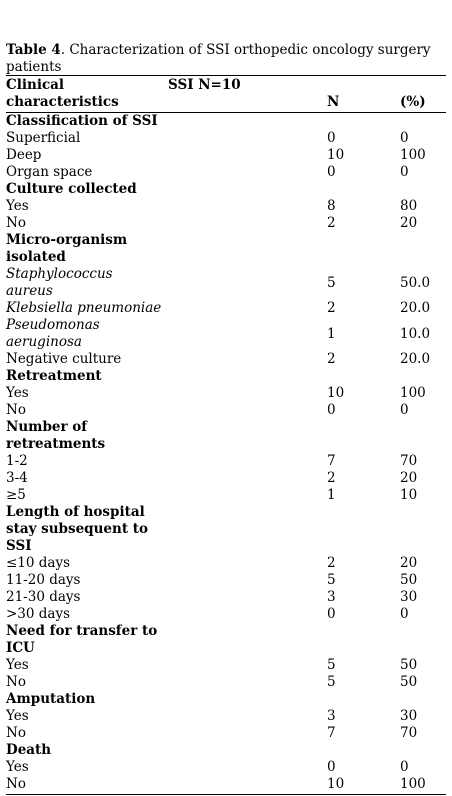 This screenshot has width=452, height=796. Describe the element at coordinates (226, 495) in the screenshot. I see `table-row: ≥5 1 10` at that location.